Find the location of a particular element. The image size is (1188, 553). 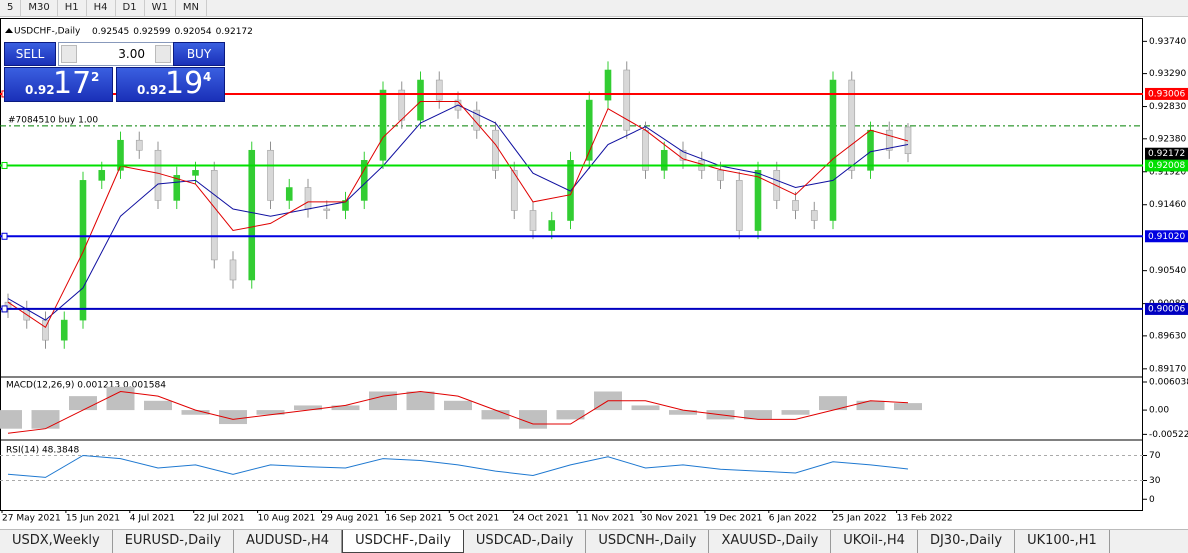

level-label: 0.92008 is located at coordinates (1166, 166).